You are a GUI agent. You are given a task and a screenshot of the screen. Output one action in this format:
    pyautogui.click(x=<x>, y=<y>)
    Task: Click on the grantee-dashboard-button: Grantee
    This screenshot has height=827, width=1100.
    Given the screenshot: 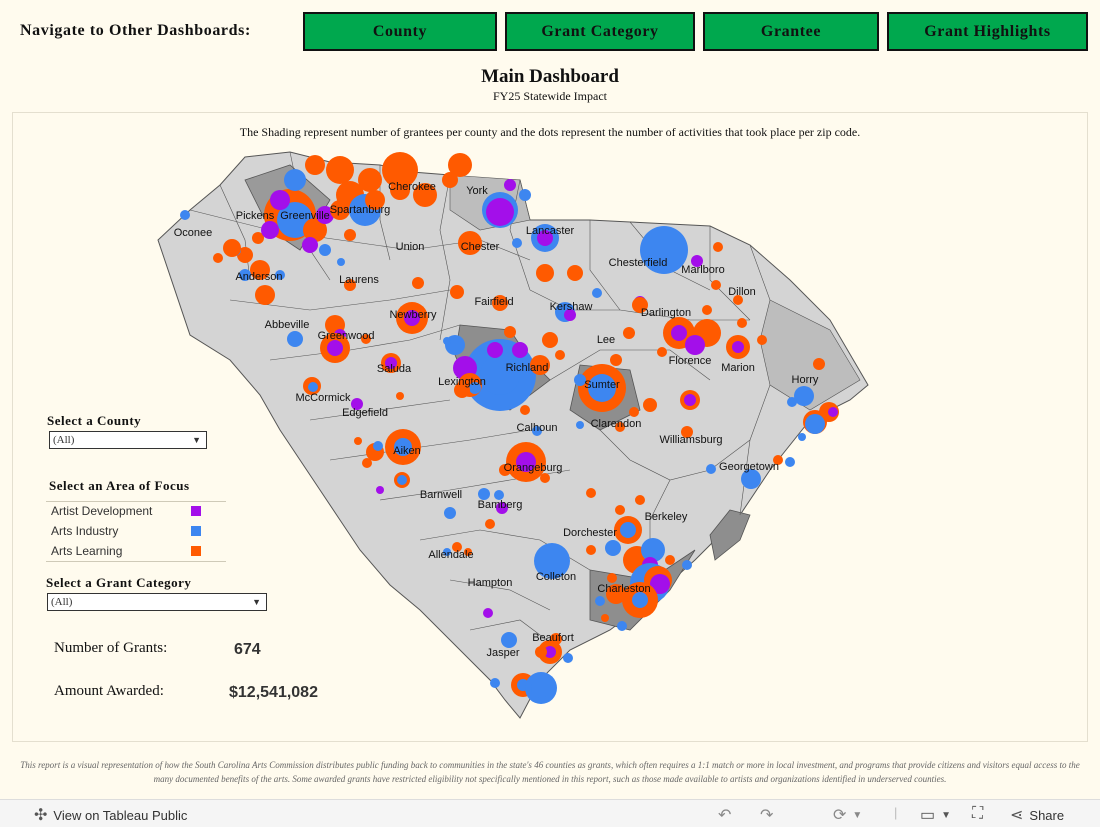 What is the action you would take?
    pyautogui.click(x=791, y=31)
    